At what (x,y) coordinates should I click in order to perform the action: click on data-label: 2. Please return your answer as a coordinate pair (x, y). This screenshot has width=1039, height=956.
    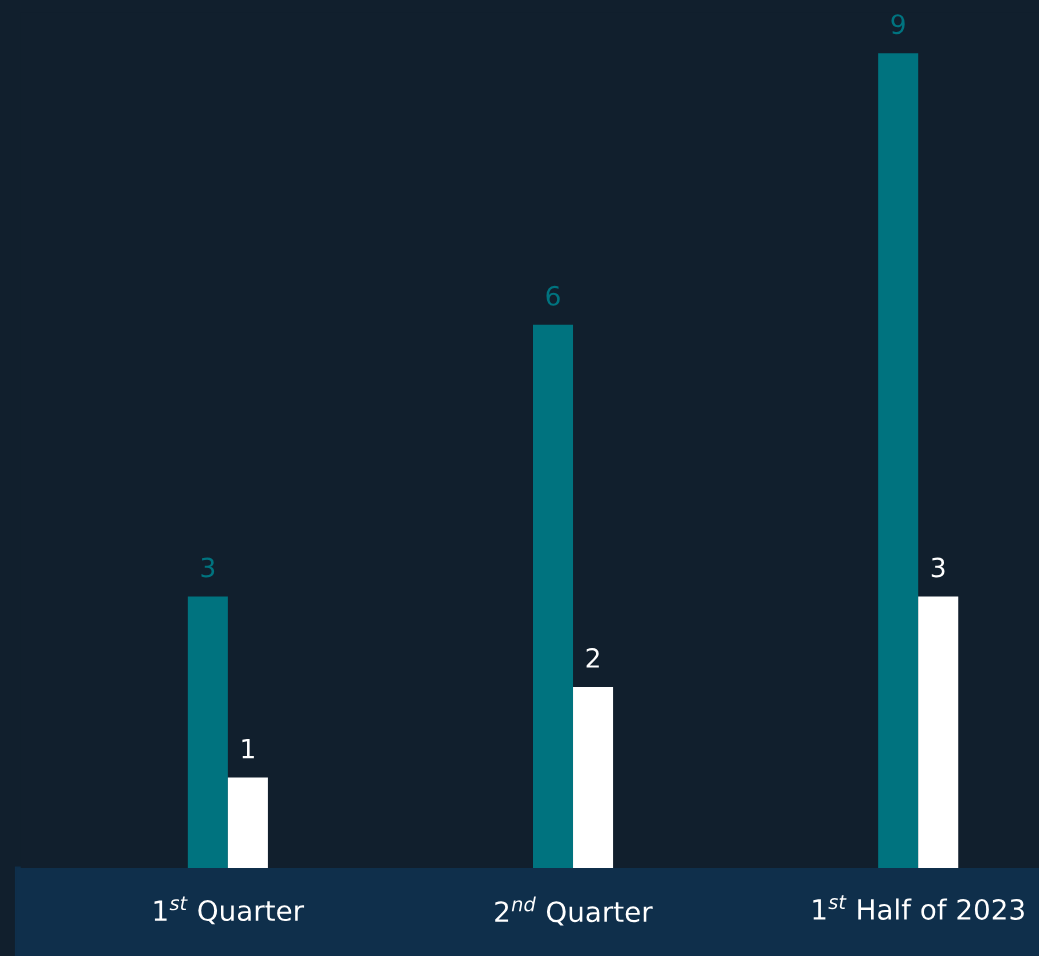
    Looking at the image, I should click on (592, 658).